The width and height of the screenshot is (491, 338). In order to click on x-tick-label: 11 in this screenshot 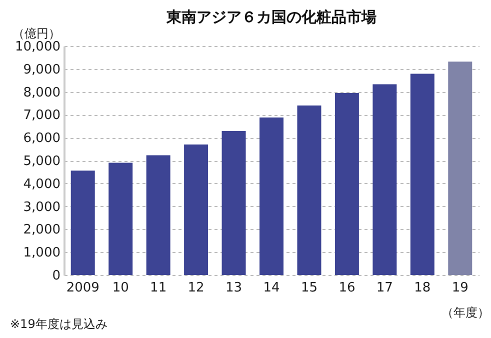, I will do `click(158, 288)`.